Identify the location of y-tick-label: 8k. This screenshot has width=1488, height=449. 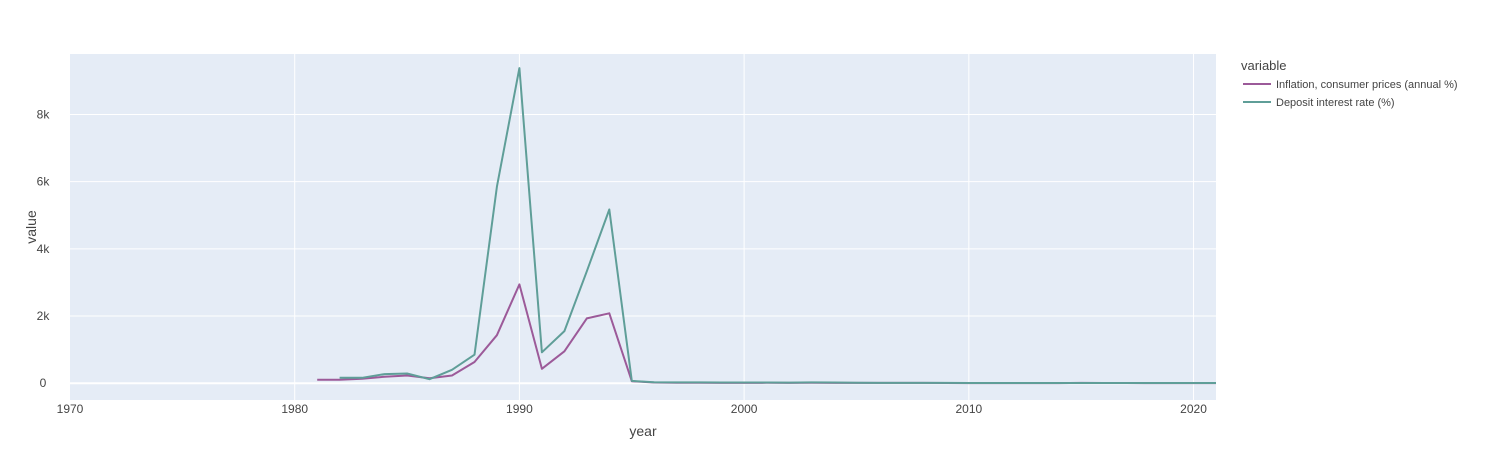
(44, 114).